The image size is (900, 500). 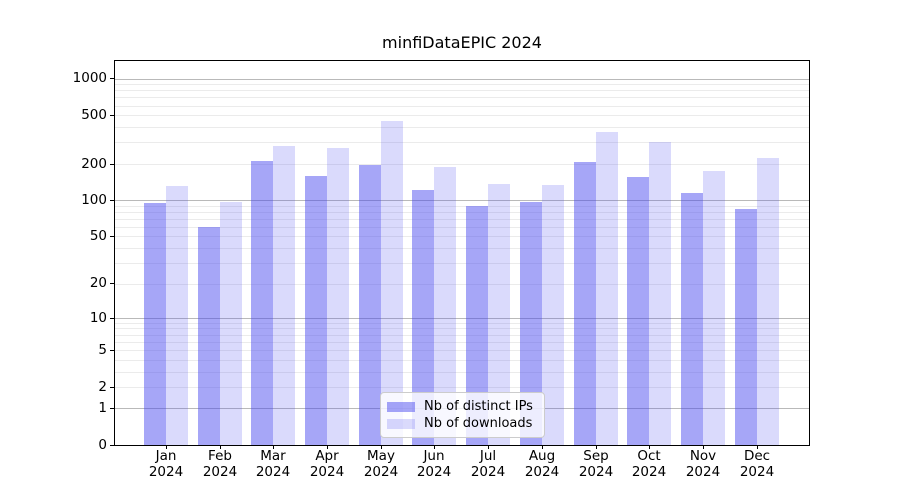 I want to click on legend-swatch-downloads-icon, so click(x=401, y=423).